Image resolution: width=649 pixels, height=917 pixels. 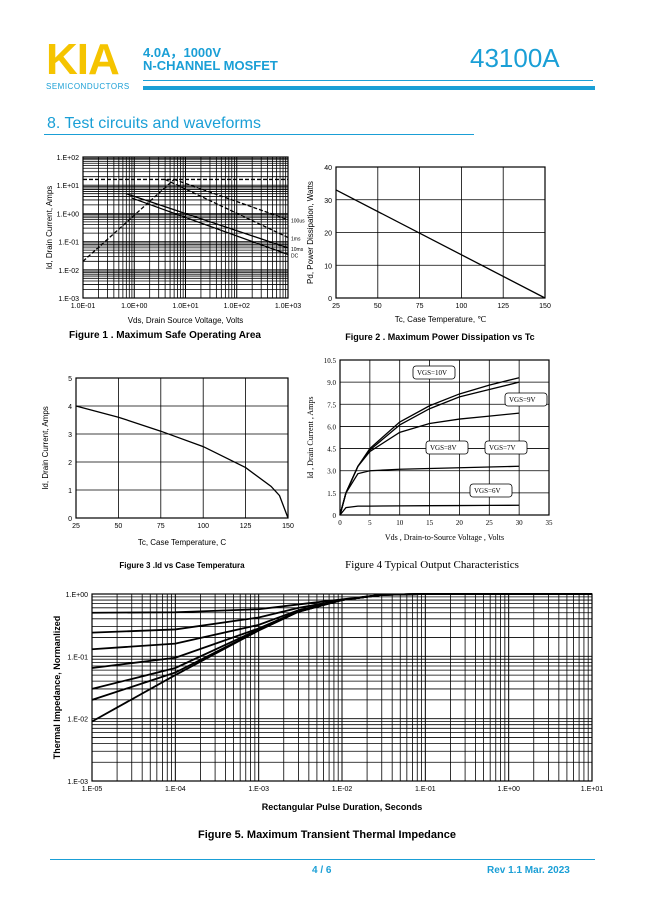 I want to click on series-label: DC, so click(x=295, y=256).